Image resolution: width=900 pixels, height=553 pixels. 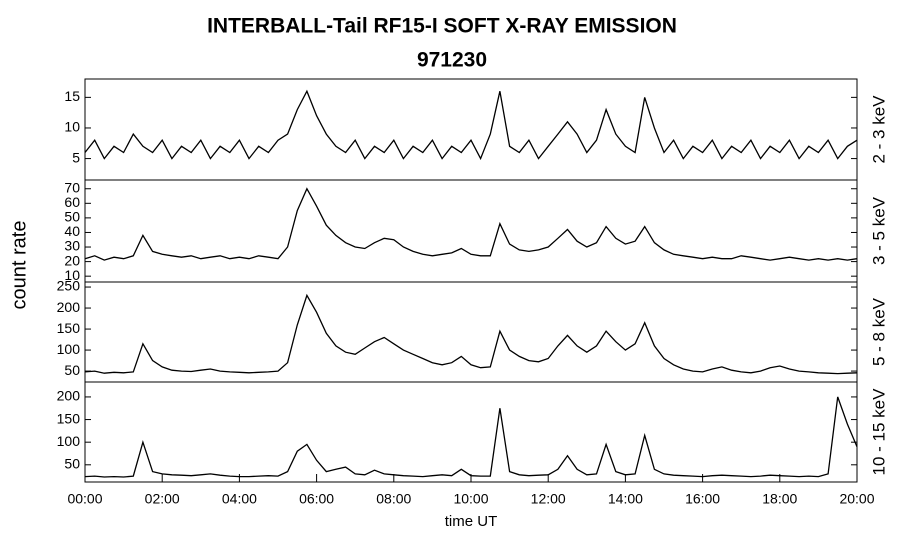 I want to click on panel-label: 2 - 3 keV, so click(x=878, y=129).